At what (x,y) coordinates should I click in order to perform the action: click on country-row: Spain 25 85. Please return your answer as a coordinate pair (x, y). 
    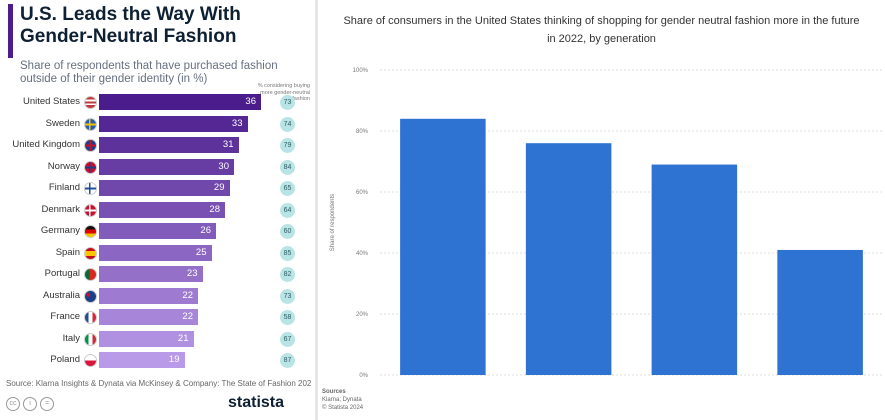
    Looking at the image, I should click on (157, 254).